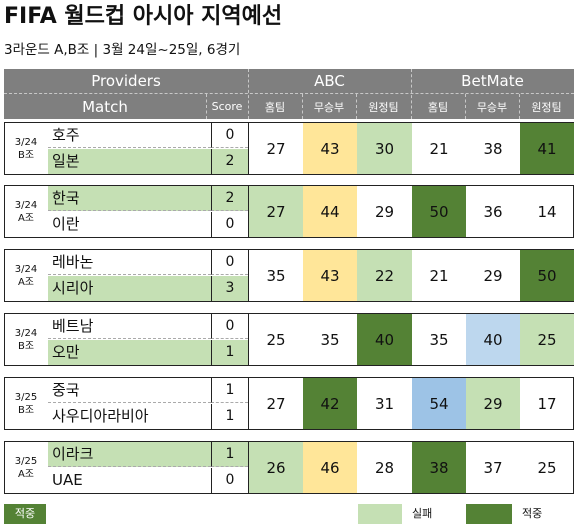 Image resolution: width=576 pixels, height=527 pixels. What do you see at coordinates (330, 403) in the screenshot?
I see `abc-draw-value: 42` at bounding box center [330, 403].